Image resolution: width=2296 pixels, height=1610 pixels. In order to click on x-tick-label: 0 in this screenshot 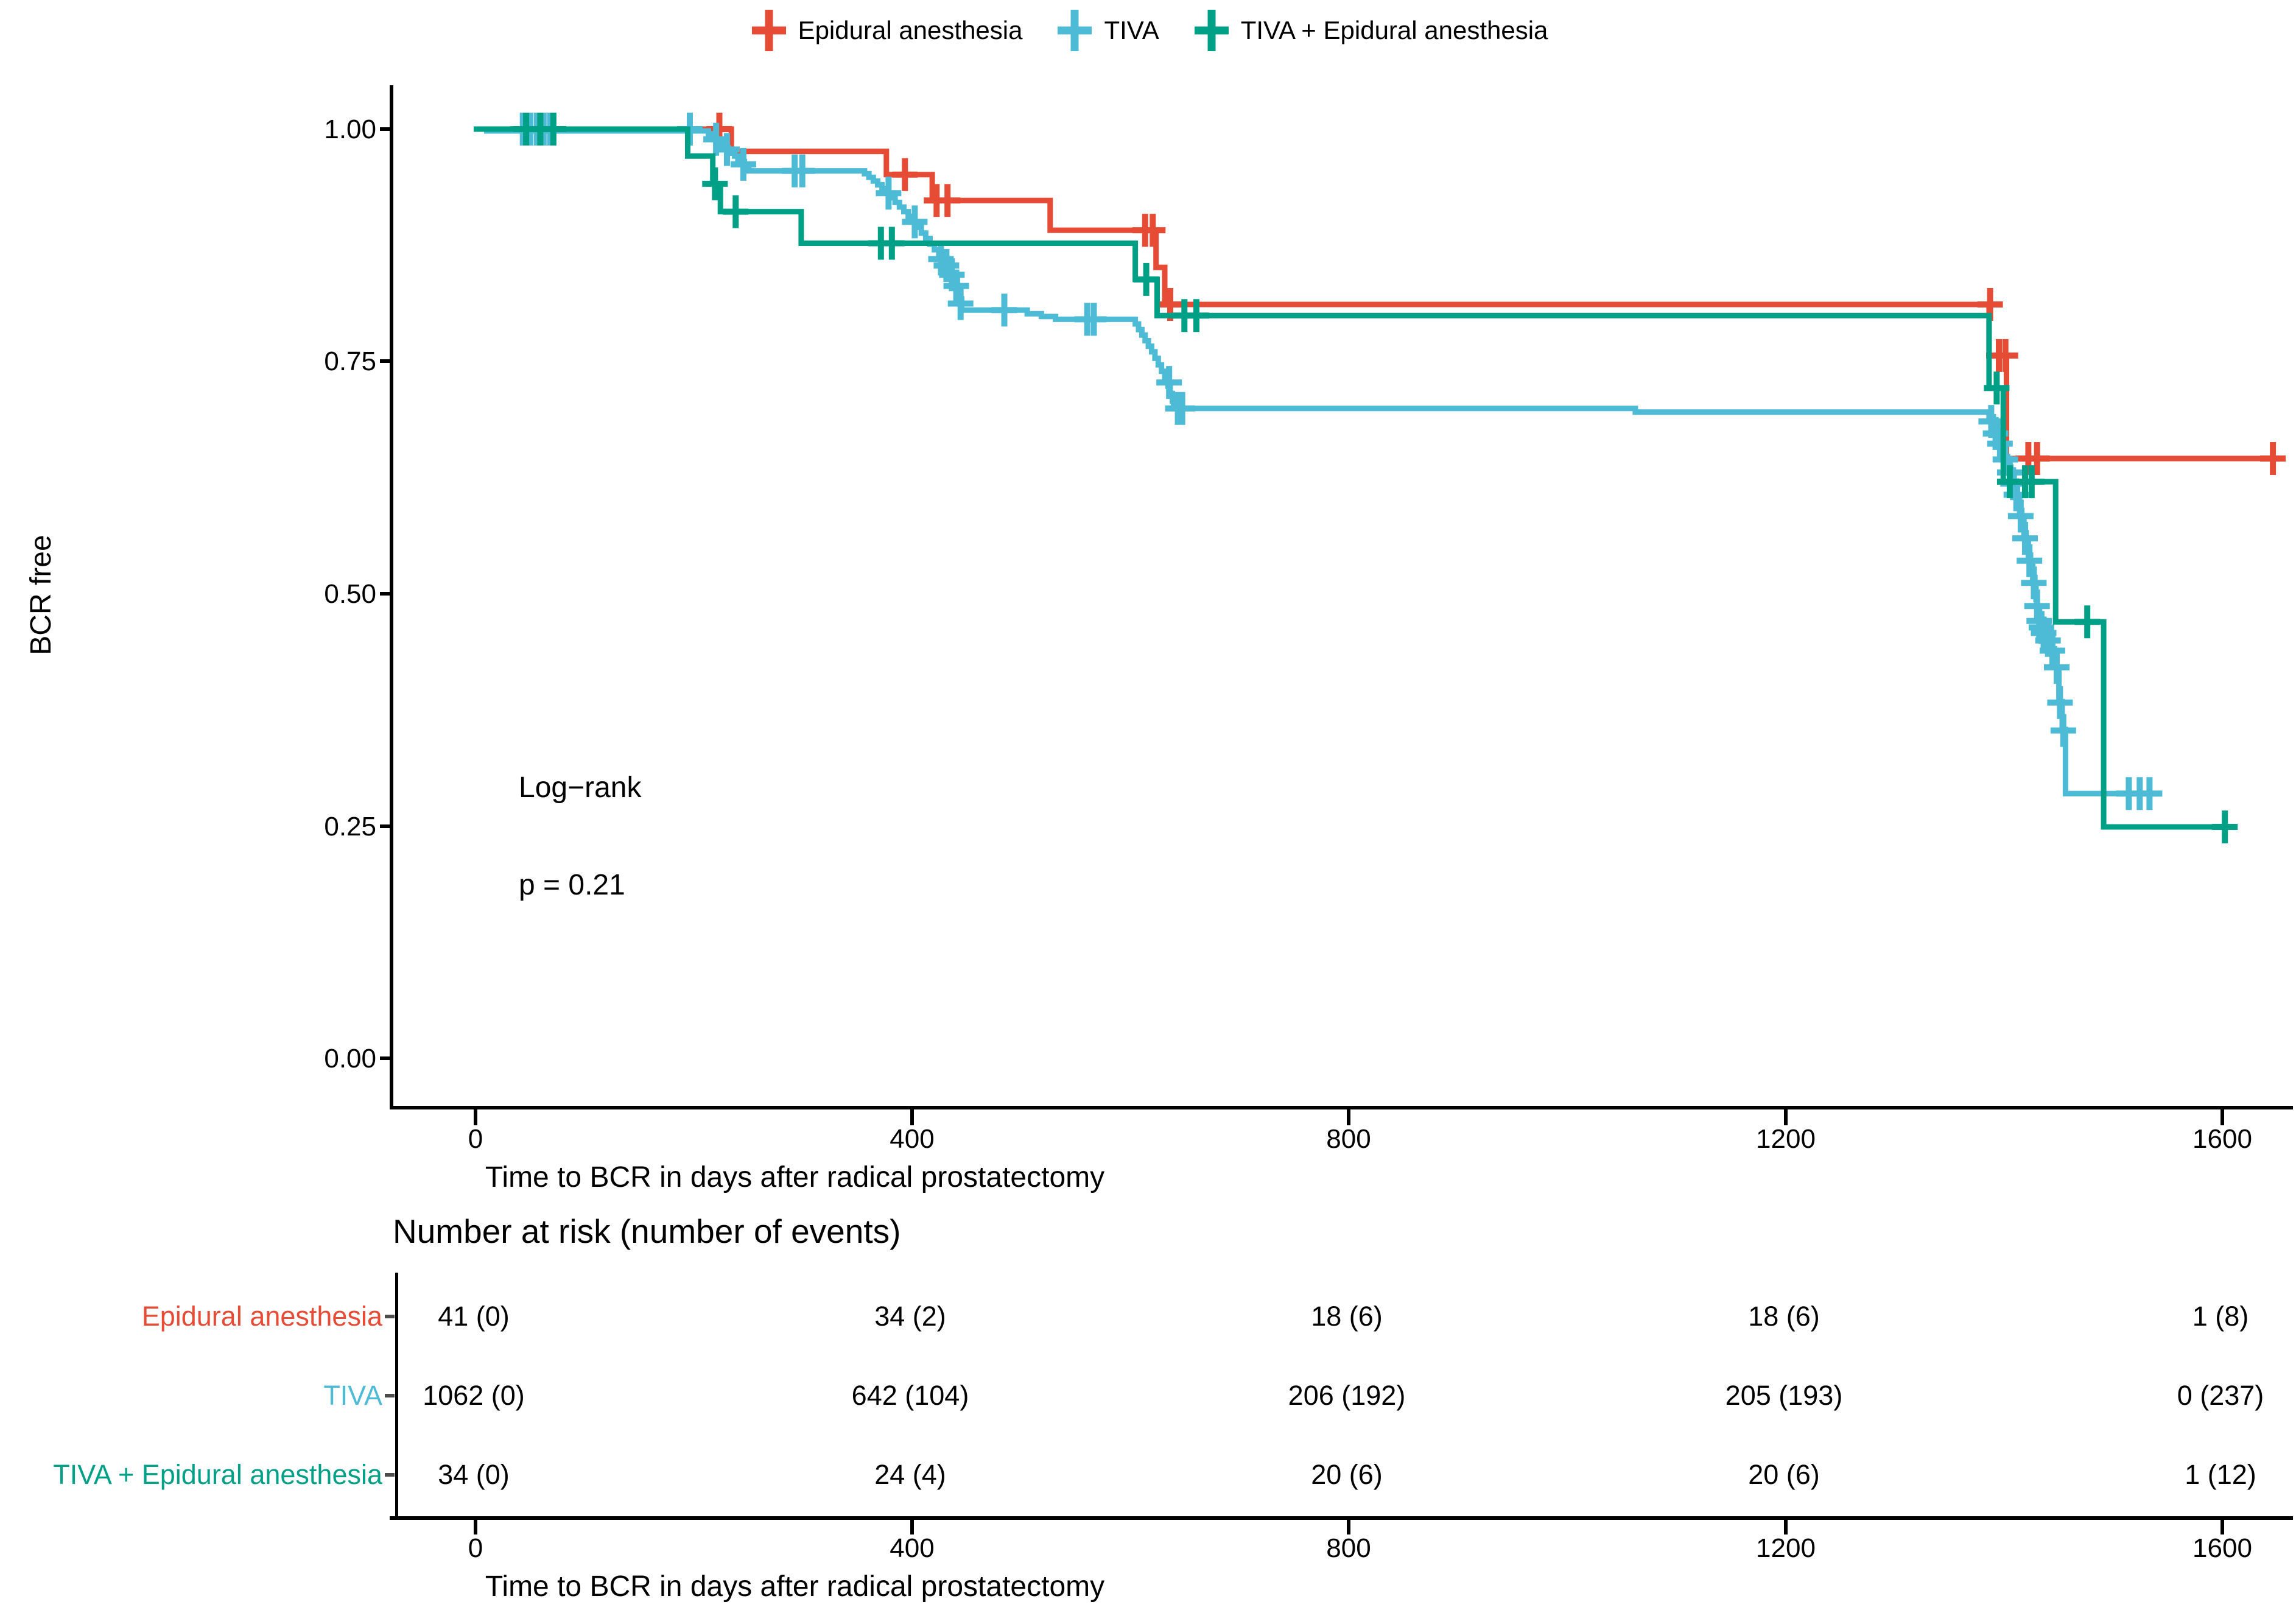, I will do `click(475, 1139)`.